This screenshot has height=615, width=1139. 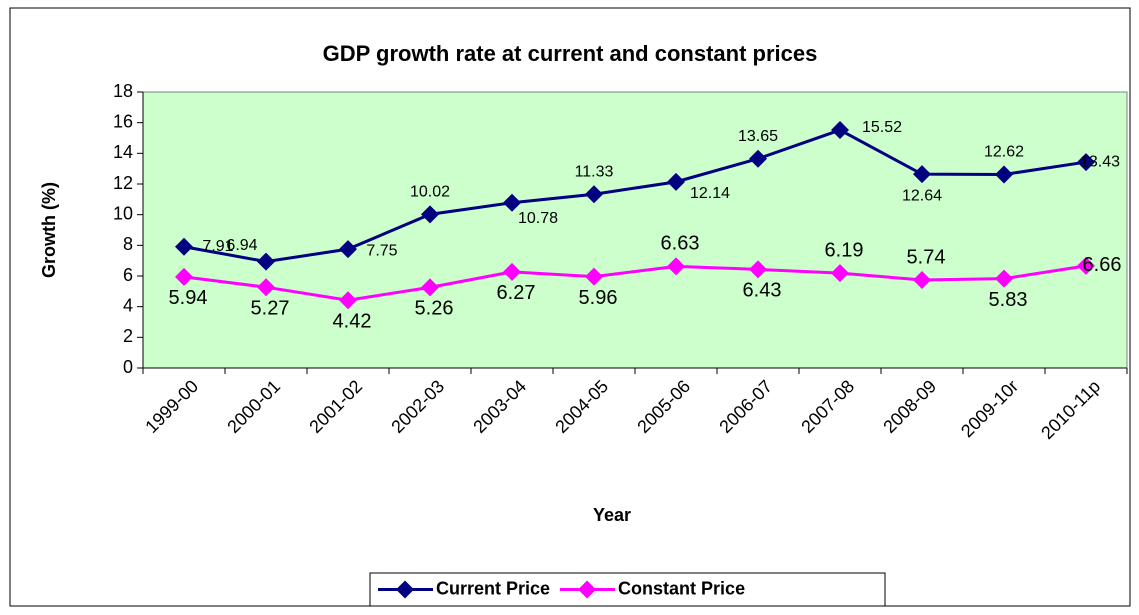 What do you see at coordinates (128, 305) in the screenshot?
I see `y-tick-label: 4` at bounding box center [128, 305].